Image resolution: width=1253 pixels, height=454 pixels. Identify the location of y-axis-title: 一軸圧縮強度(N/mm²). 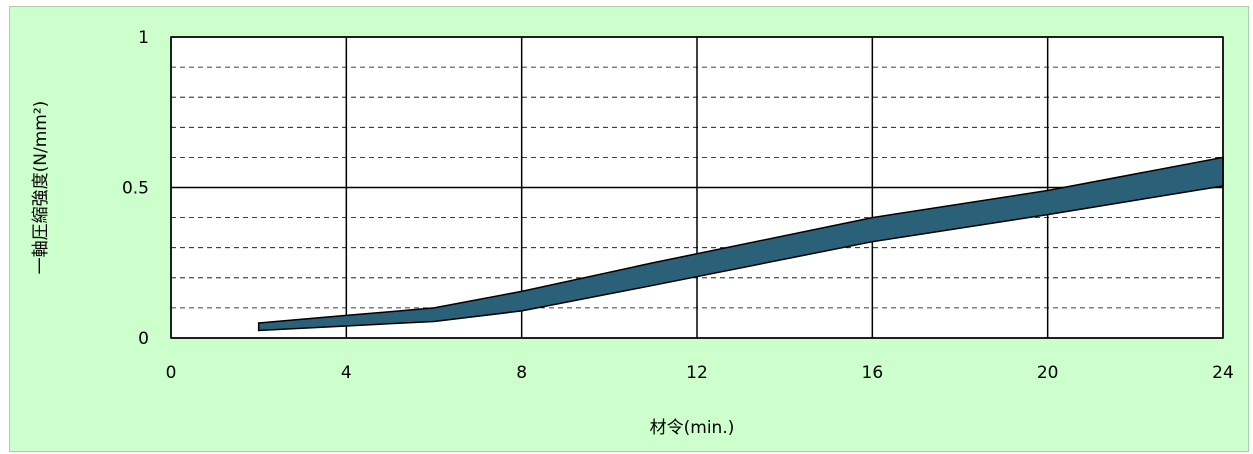
(41, 188).